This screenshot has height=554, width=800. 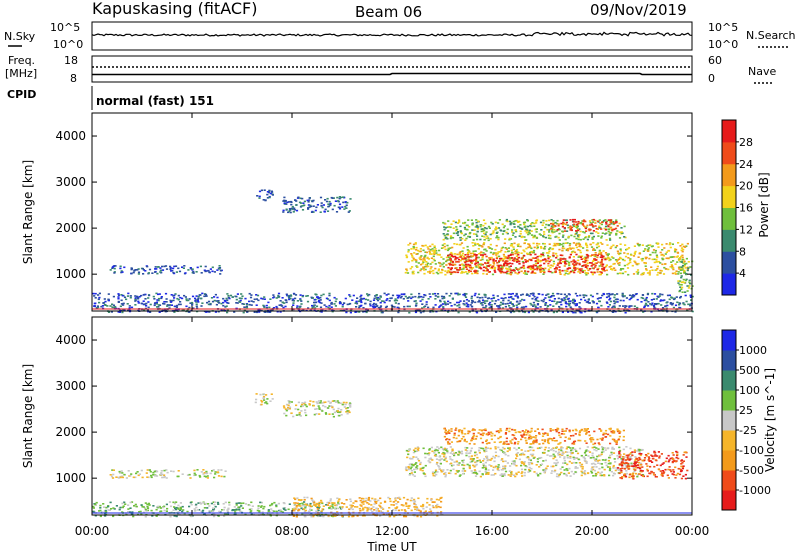 I want to click on echo-region, so click(x=534, y=230).